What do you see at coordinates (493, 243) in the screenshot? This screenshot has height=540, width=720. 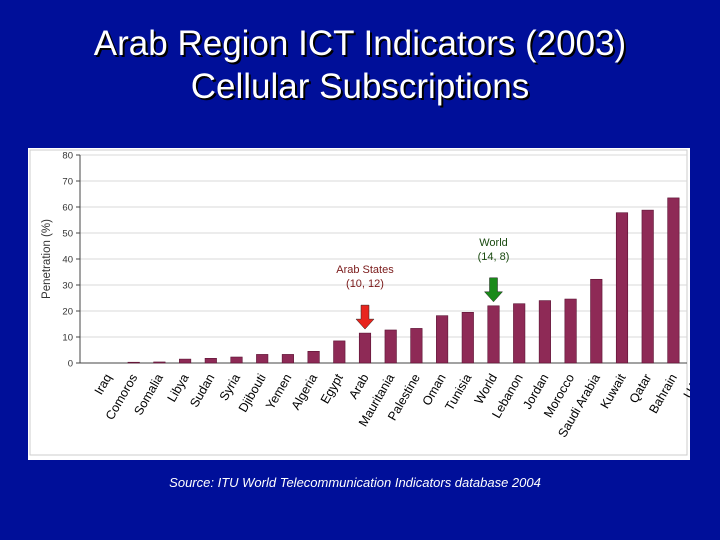 I see `annotation-label: World` at bounding box center [493, 243].